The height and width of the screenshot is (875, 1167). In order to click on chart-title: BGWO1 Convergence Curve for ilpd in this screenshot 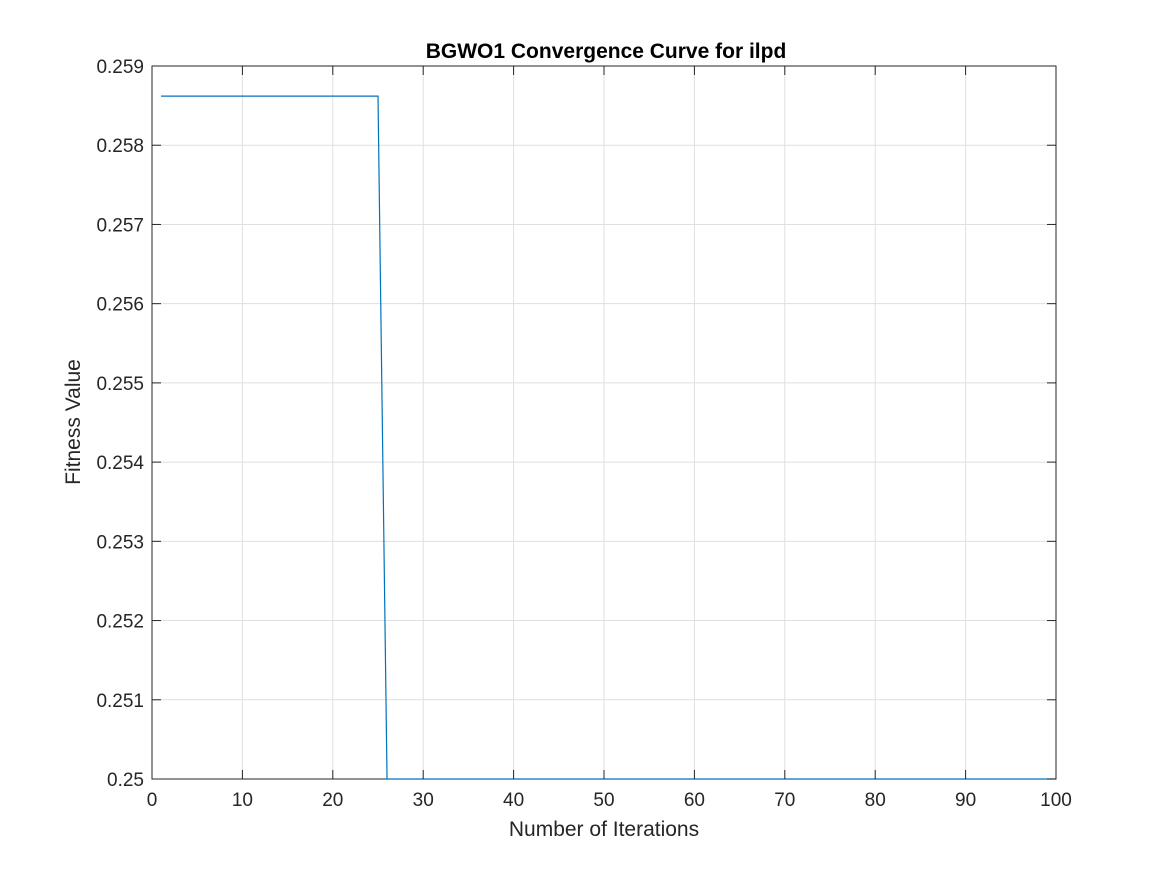, I will do `click(606, 51)`.